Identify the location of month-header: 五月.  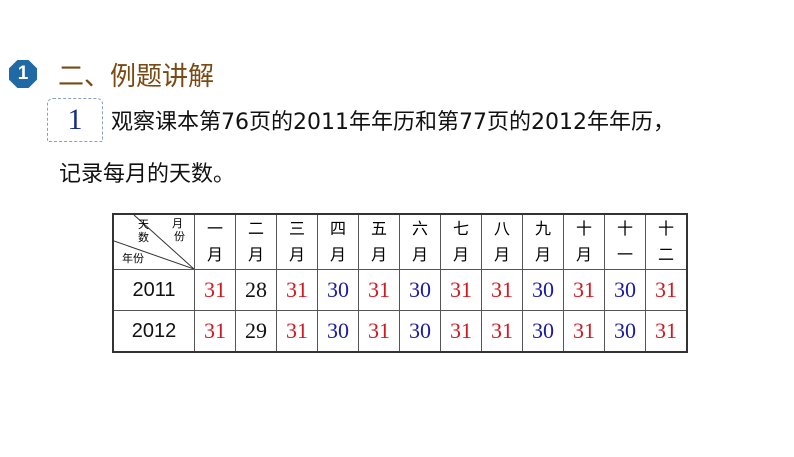
(379, 241).